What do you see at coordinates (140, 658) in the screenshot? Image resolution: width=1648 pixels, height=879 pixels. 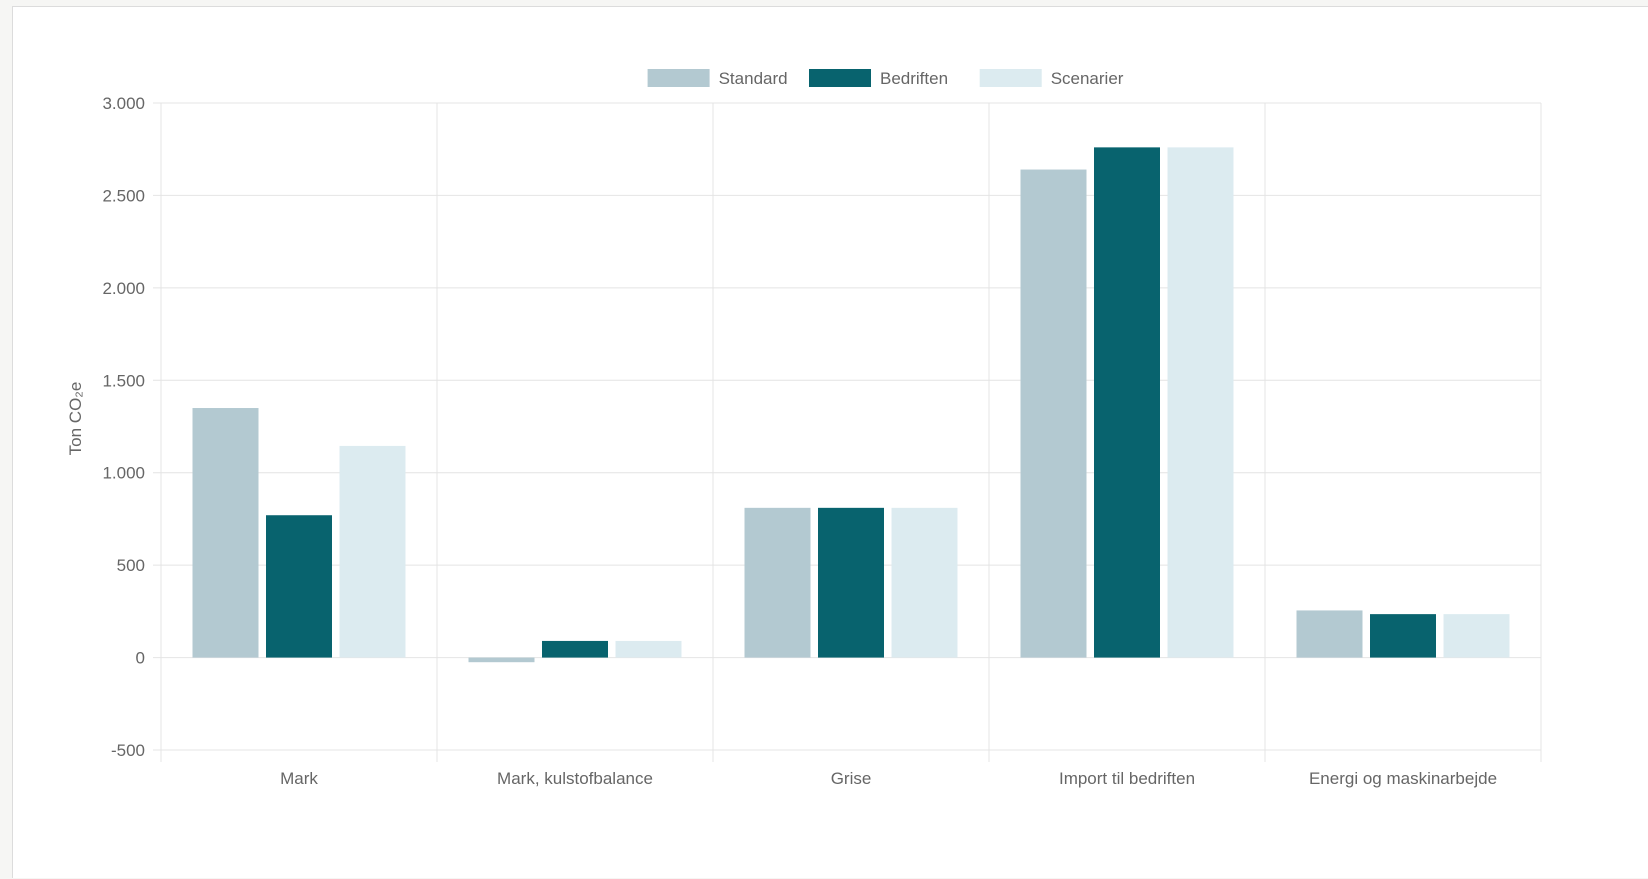 I see `y-tick-label: 0` at bounding box center [140, 658].